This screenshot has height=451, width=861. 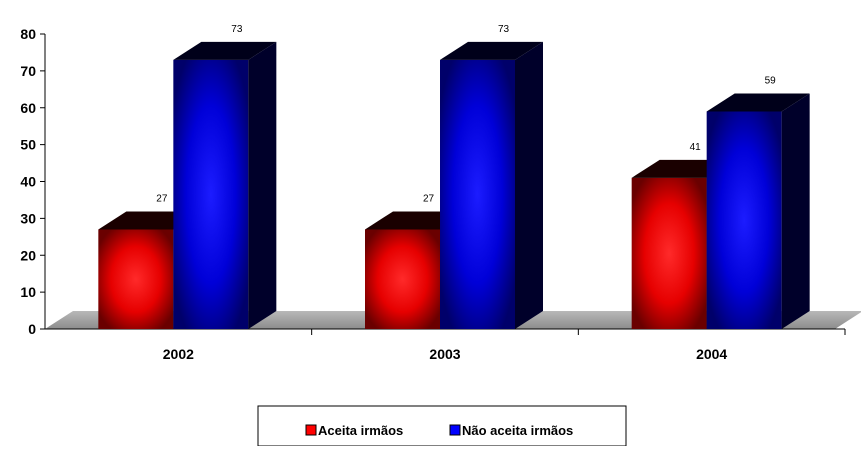 What do you see at coordinates (28, 71) in the screenshot?
I see `y-tick-label: 70` at bounding box center [28, 71].